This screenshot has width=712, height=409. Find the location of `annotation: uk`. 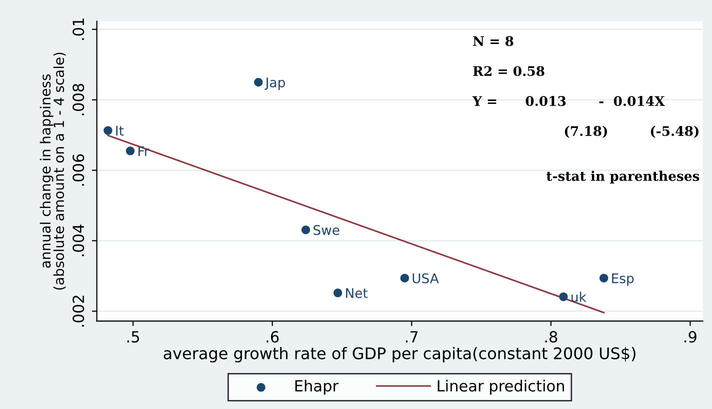

annotation: uk is located at coordinates (579, 297).